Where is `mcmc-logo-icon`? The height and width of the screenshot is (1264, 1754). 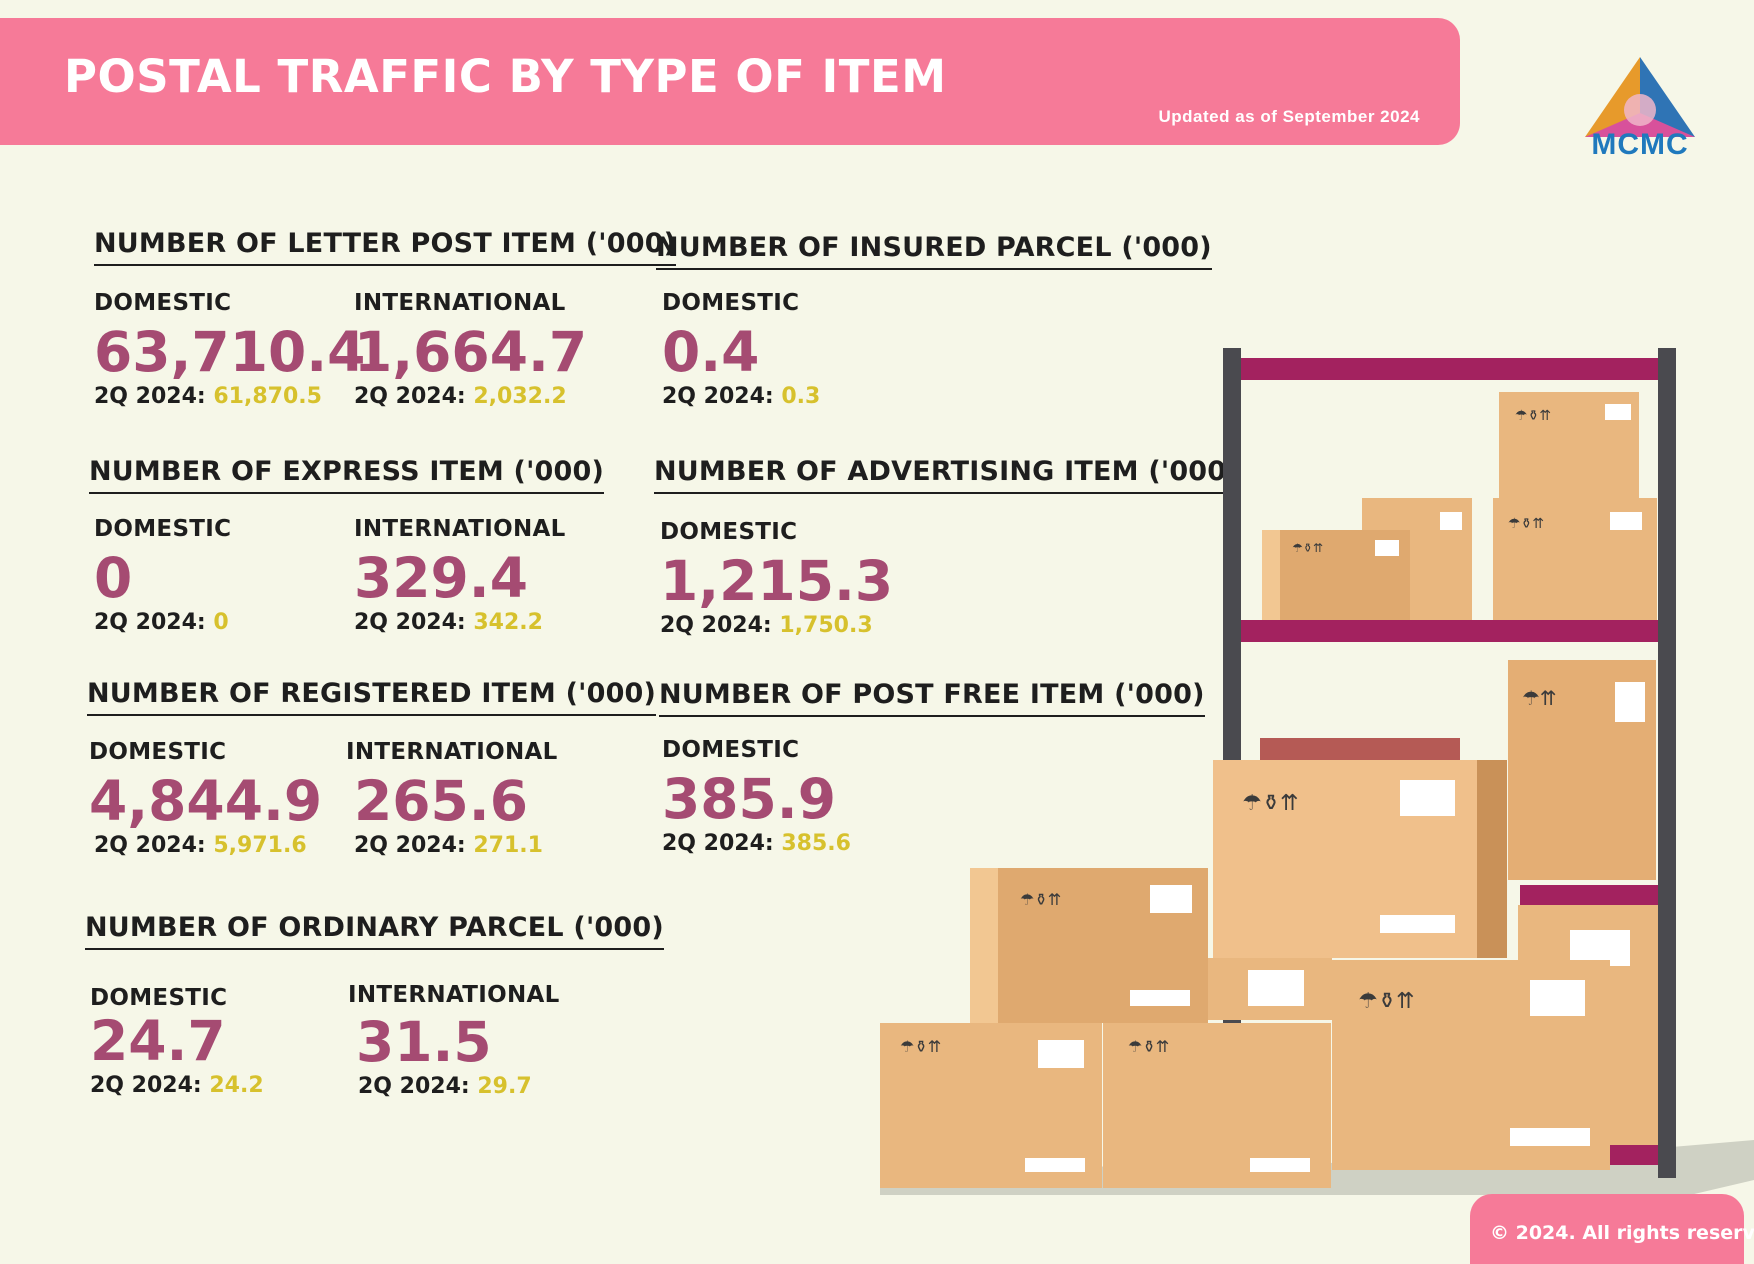 mcmc-logo-icon is located at coordinates (1640, 97).